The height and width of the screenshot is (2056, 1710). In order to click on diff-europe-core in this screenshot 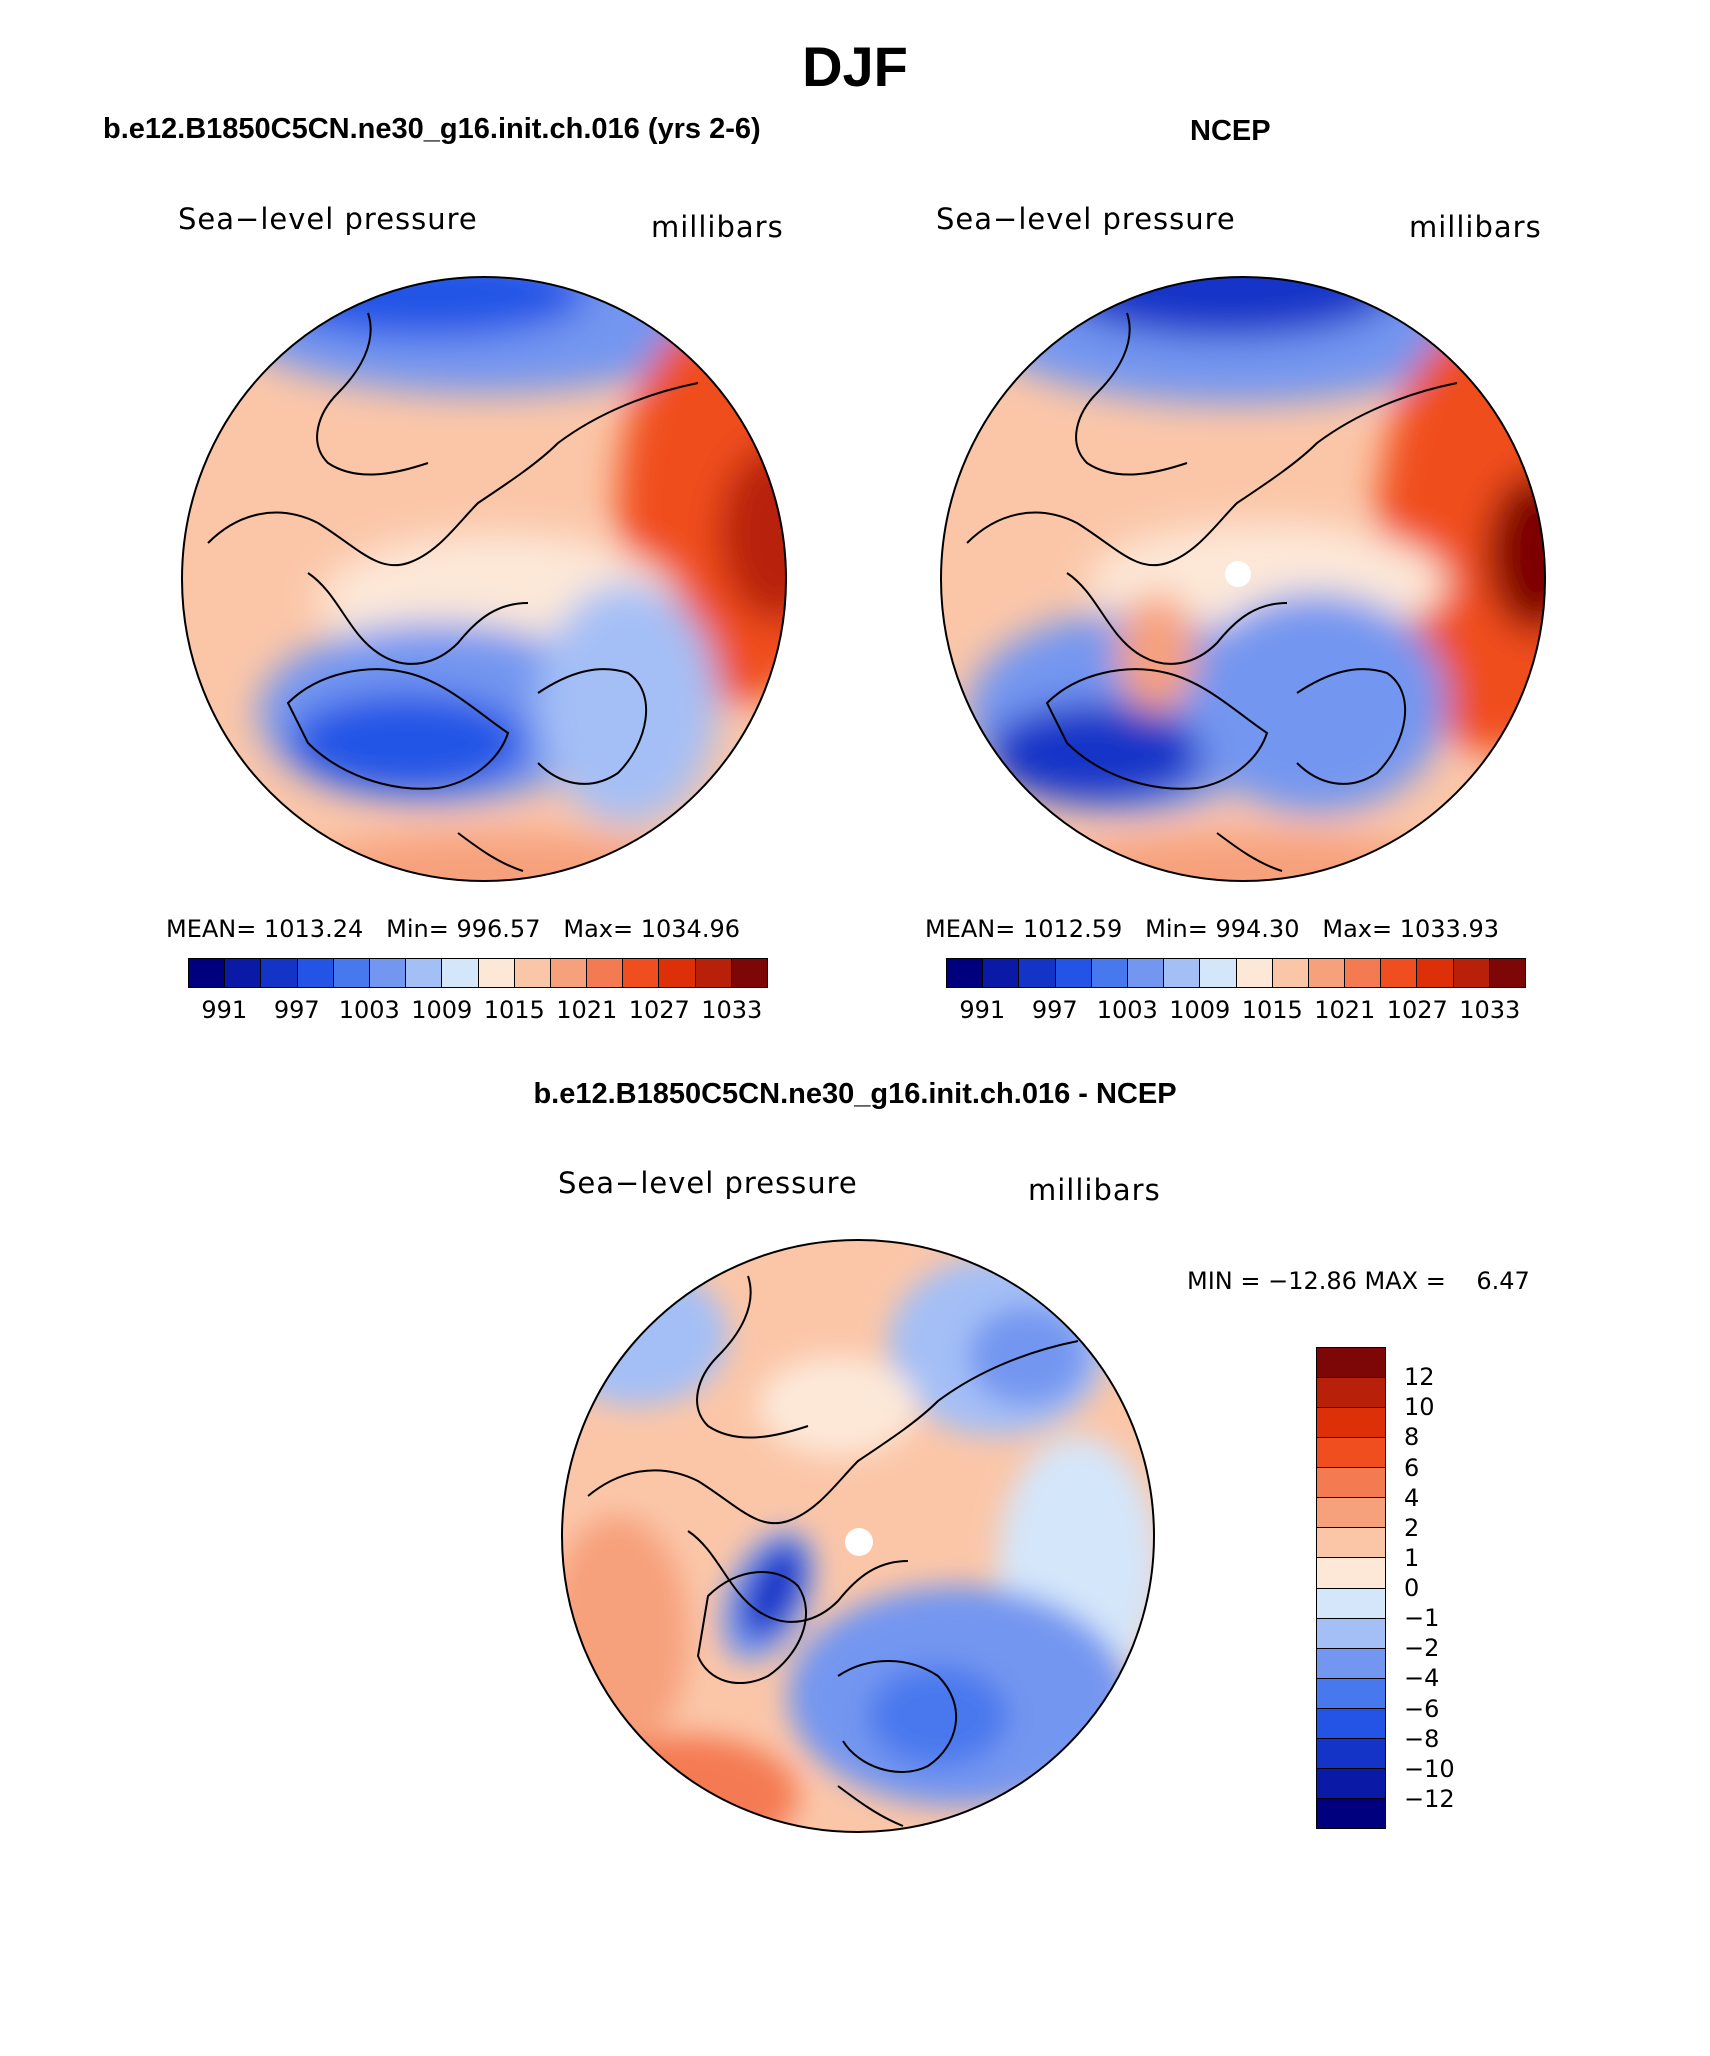, I will do `click(938, 1716)`.